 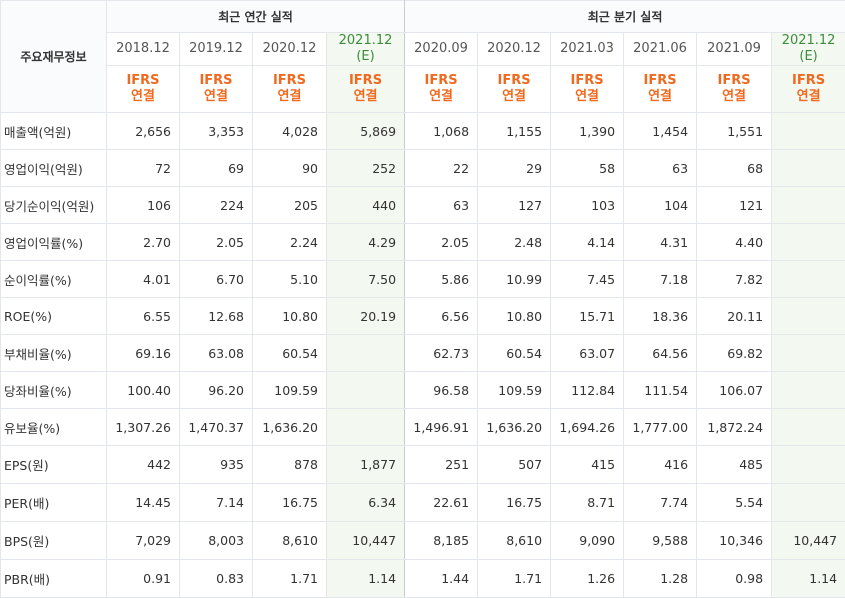 What do you see at coordinates (734, 279) in the screenshot?
I see `table-cell: 7.82` at bounding box center [734, 279].